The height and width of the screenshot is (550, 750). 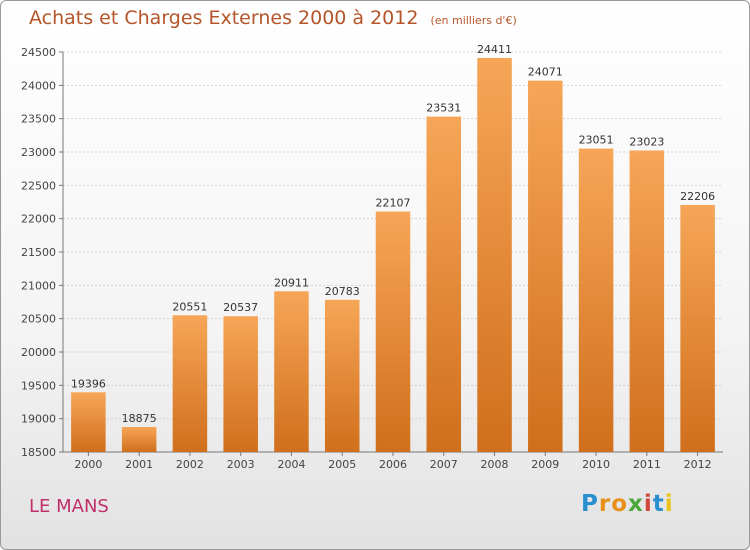 What do you see at coordinates (596, 140) in the screenshot?
I see `data-label: 23051` at bounding box center [596, 140].